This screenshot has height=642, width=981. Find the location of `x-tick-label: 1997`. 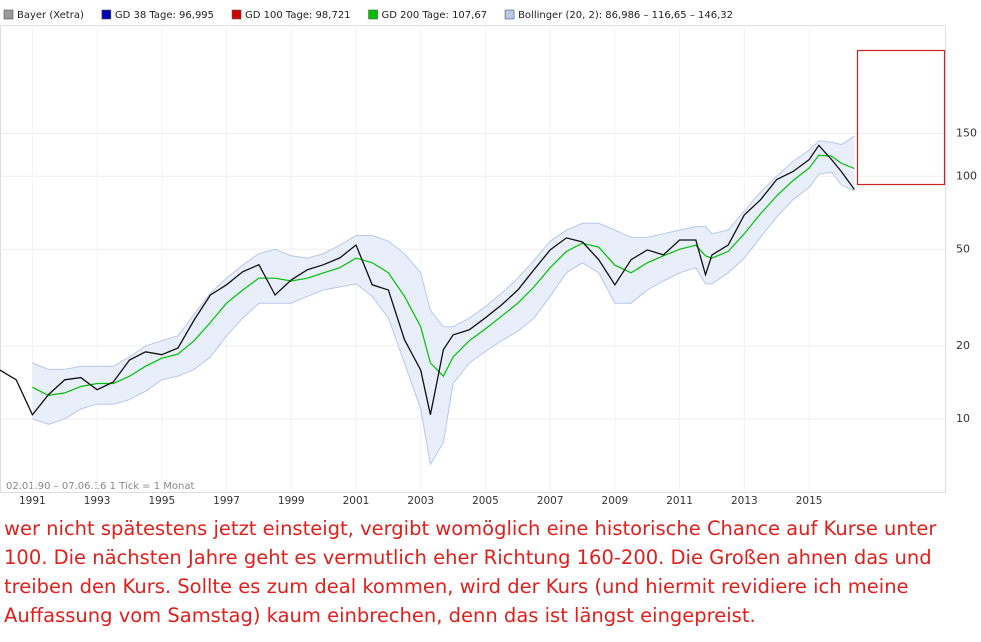

x-tick-label: 1997 is located at coordinates (226, 501).